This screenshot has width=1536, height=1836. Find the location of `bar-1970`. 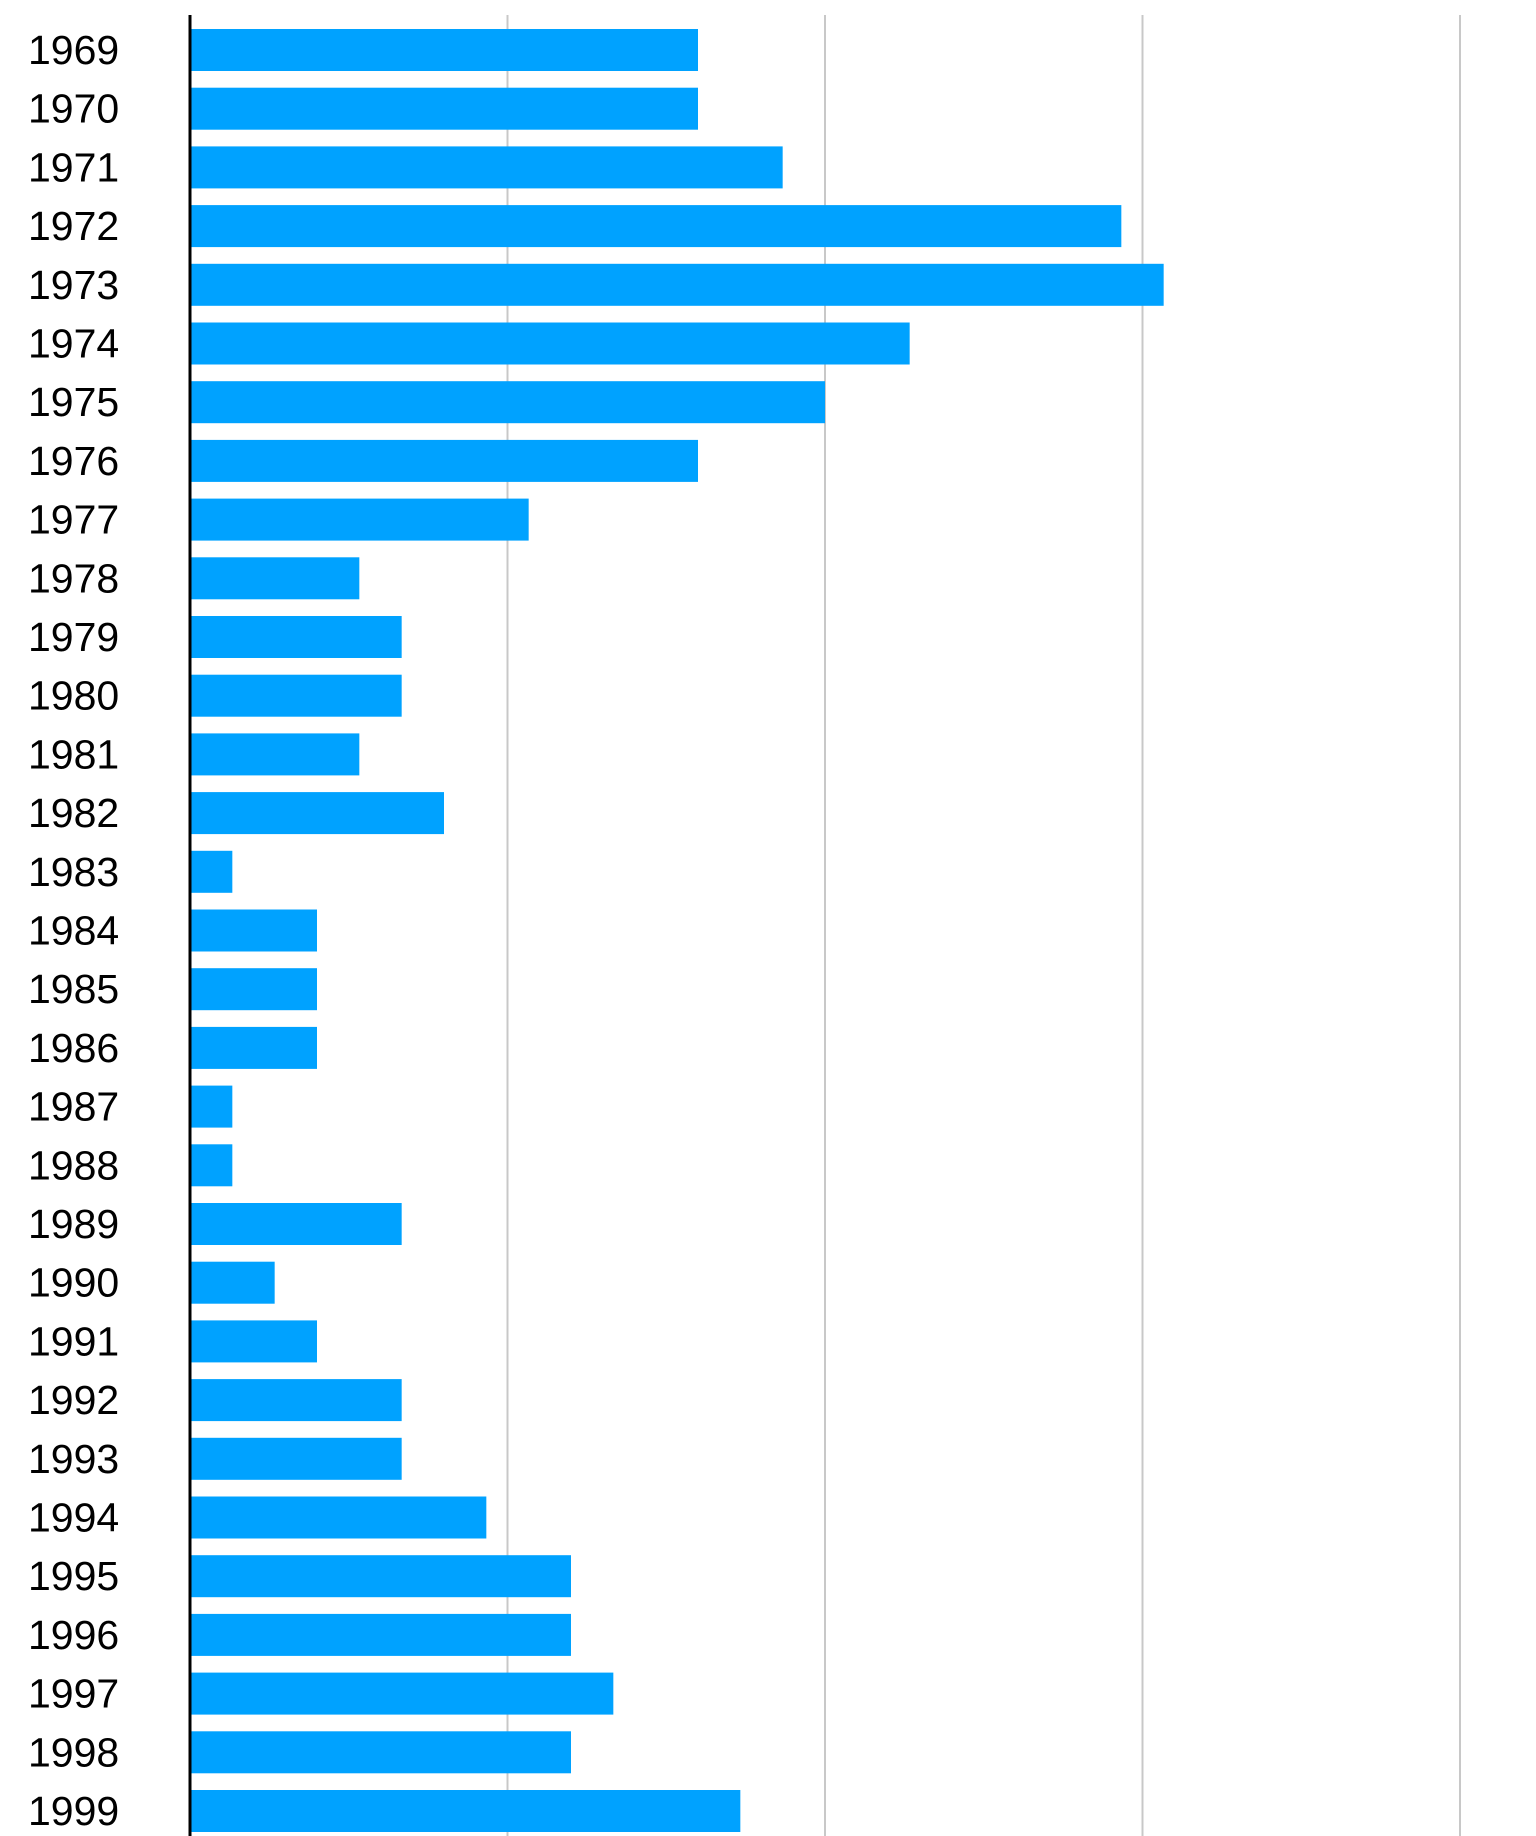

bar-1970 is located at coordinates (444, 108).